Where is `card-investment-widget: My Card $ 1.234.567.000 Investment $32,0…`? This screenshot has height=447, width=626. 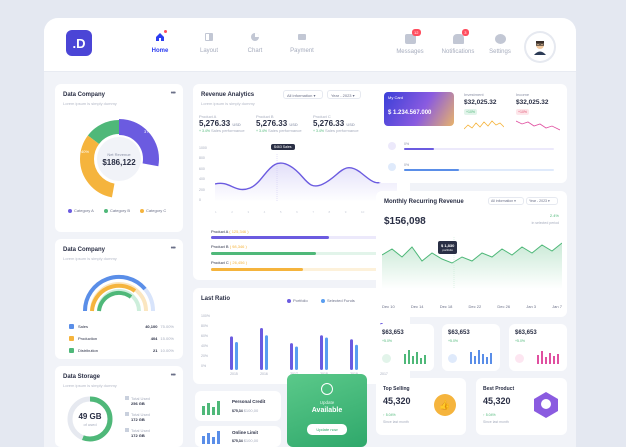 card-investment-widget: My Card $ 1.234.567.000 Investment $32,0… is located at coordinates (471, 133).